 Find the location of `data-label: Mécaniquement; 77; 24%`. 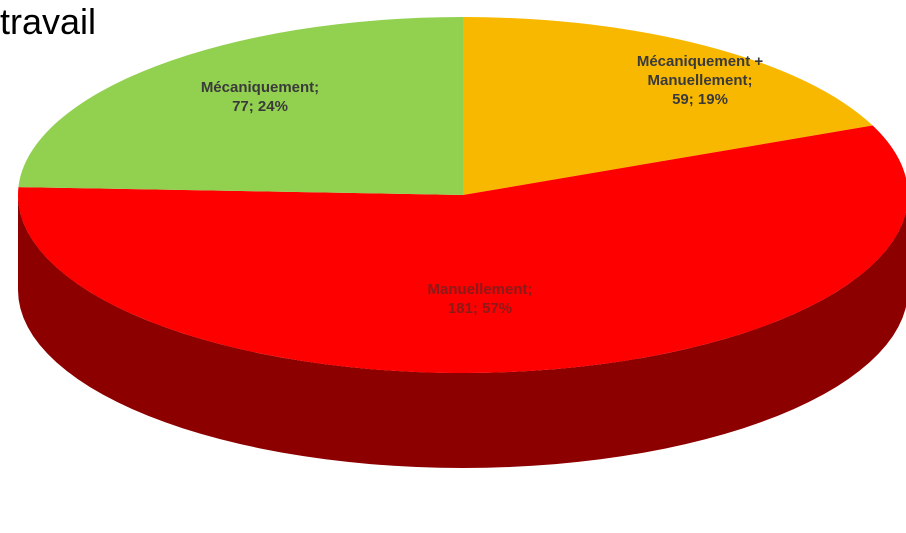

data-label: Mécaniquement; 77; 24% is located at coordinates (260, 97).